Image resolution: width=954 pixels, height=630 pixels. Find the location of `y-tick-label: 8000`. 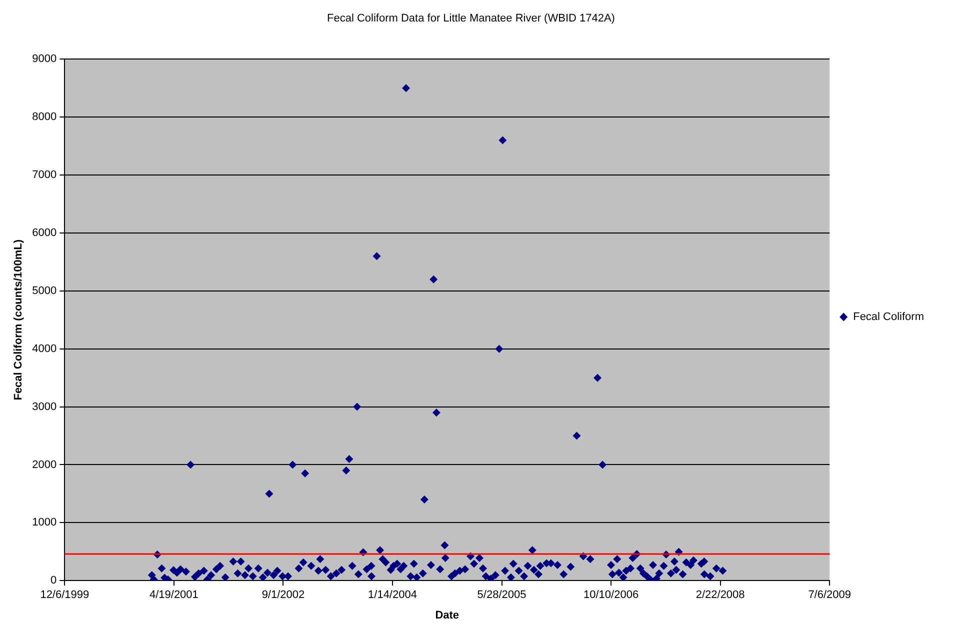

y-tick-label: 8000 is located at coordinates (44, 117).